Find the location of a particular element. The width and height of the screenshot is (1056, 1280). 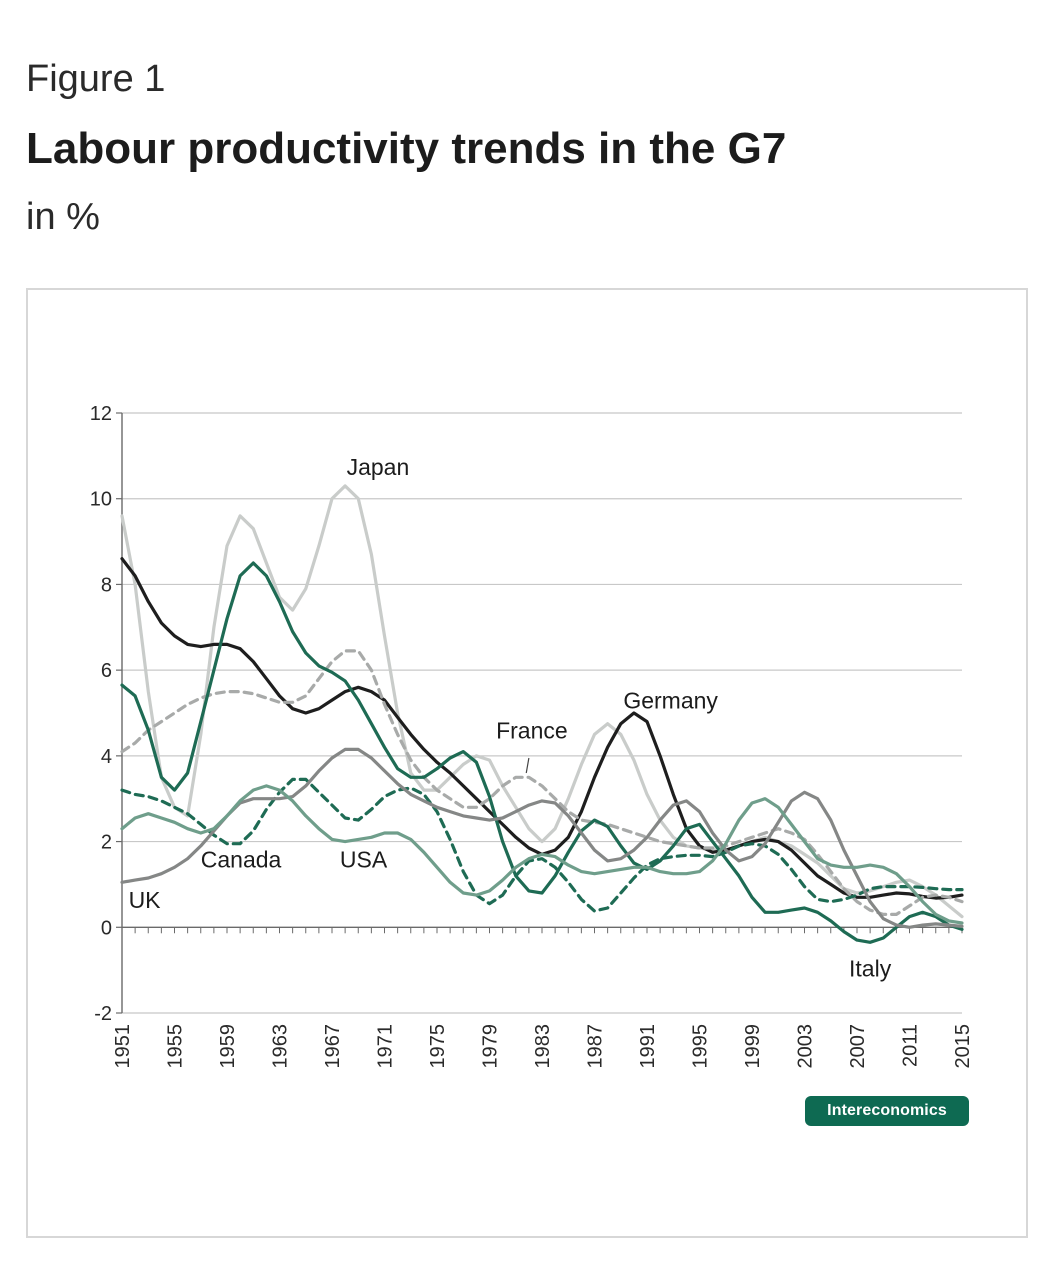

x-tick-label: 1995 is located at coordinates (701, 1046).